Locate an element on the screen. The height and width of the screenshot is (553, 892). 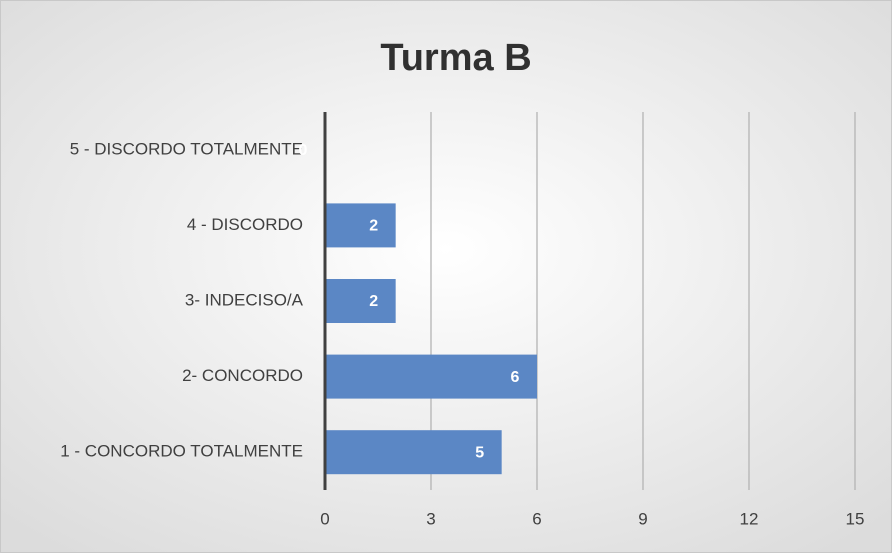
value-label: 6 is located at coordinates (515, 377).